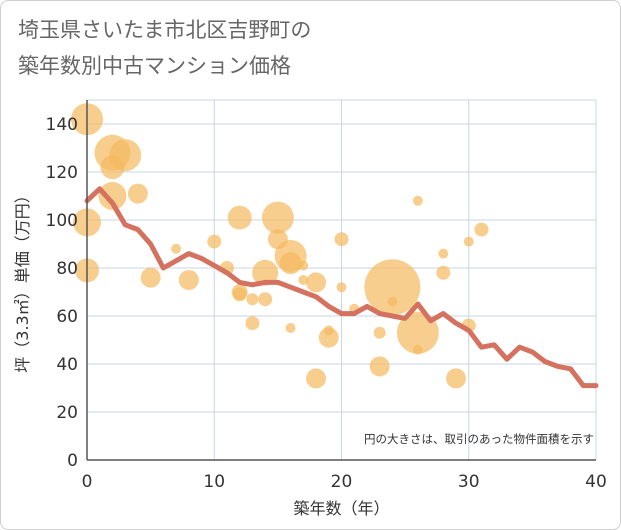 Image resolution: width=621 pixels, height=530 pixels. Describe the element at coordinates (62, 173) in the screenshot. I see `y-tick-label: 120` at that location.